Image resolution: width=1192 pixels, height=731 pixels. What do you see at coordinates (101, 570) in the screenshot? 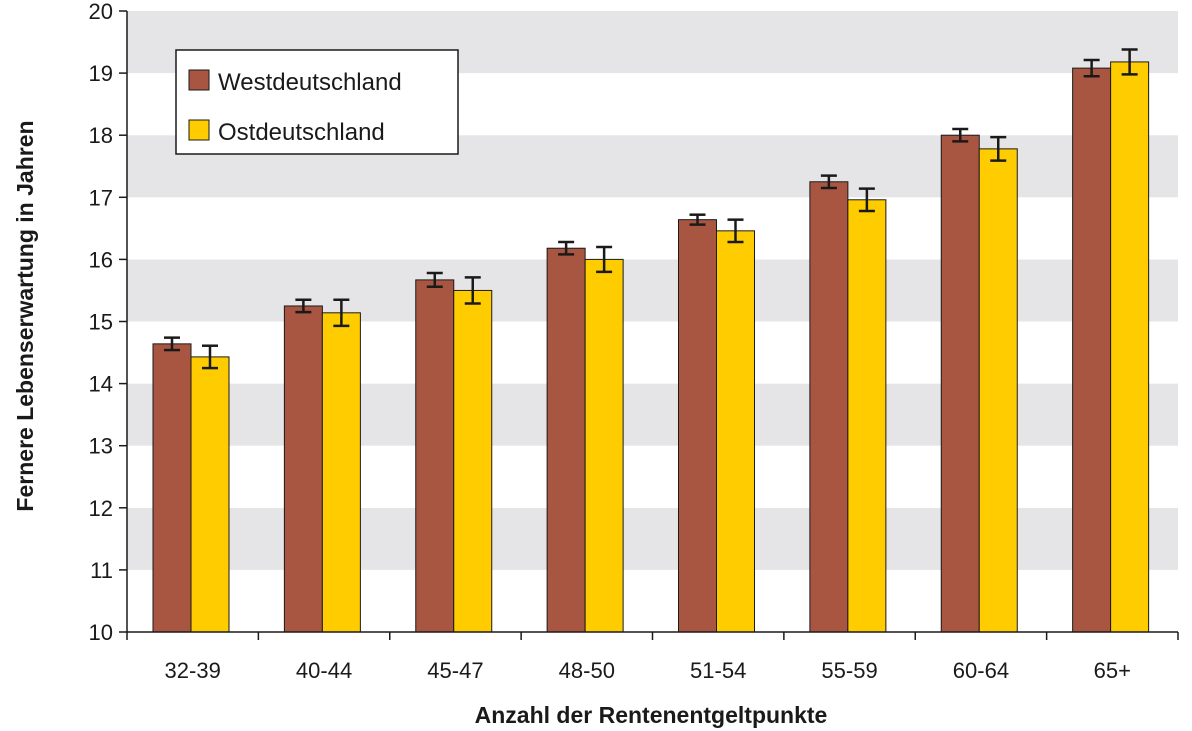
I see `y-tick-label: 11` at bounding box center [101, 570].